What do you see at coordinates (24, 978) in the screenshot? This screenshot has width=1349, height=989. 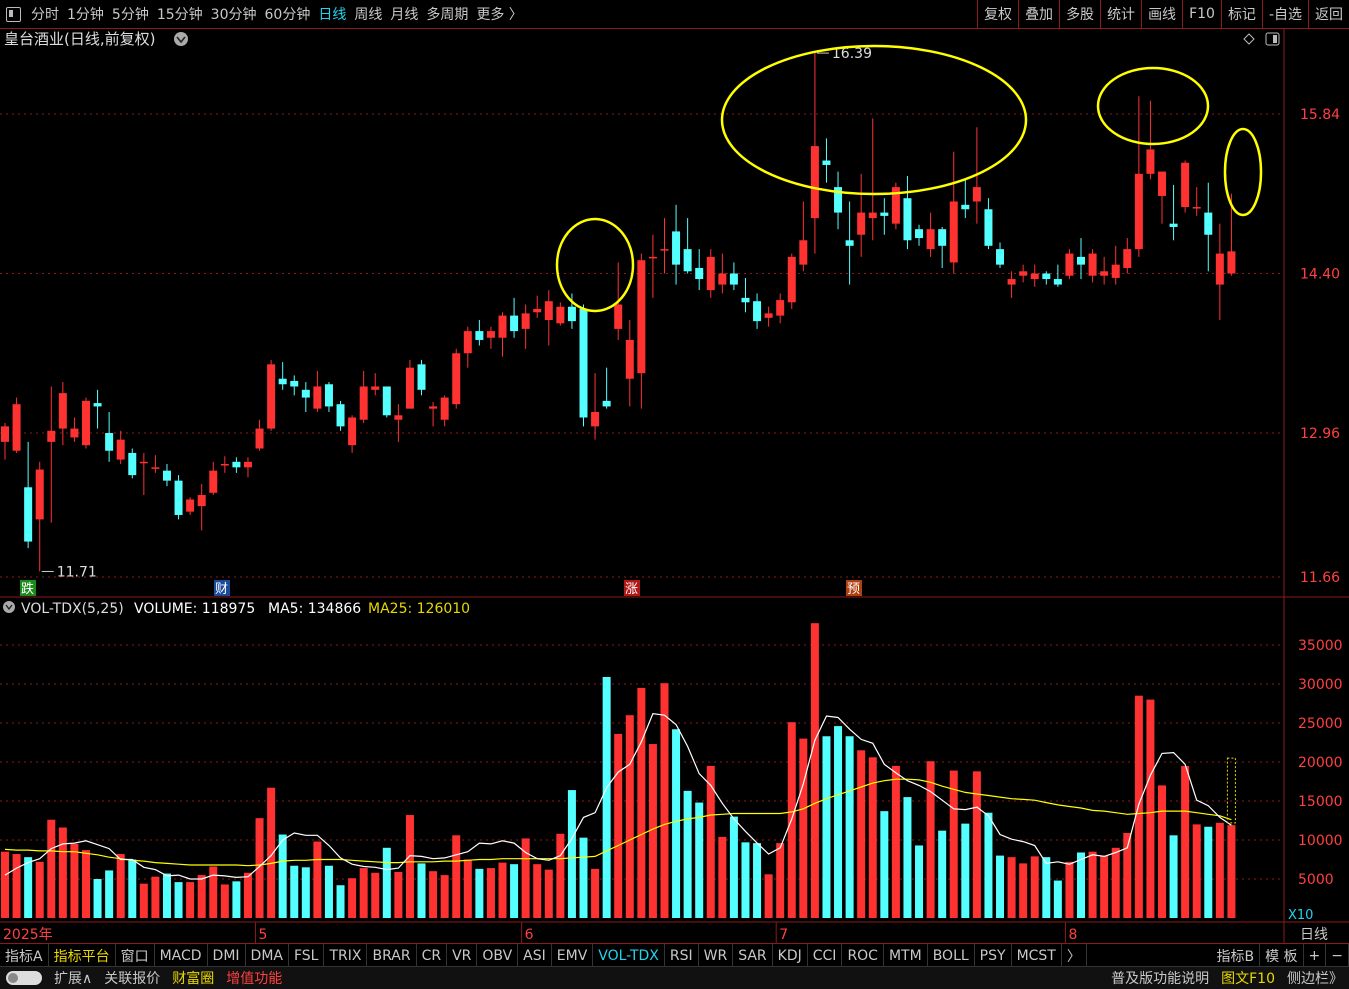 I see `expand-toggle` at bounding box center [24, 978].